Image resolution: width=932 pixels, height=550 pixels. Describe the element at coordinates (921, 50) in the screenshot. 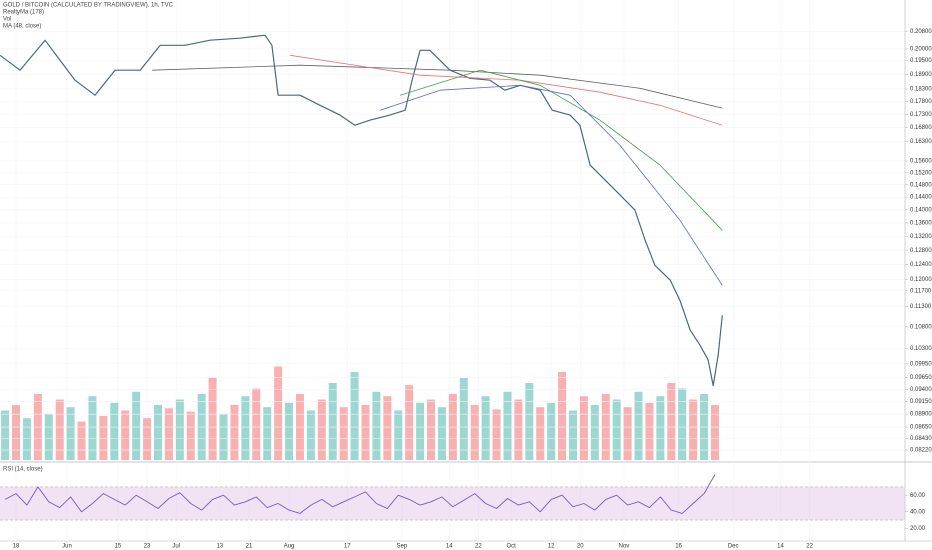

I see `y-tick-label: 0.20000` at that location.